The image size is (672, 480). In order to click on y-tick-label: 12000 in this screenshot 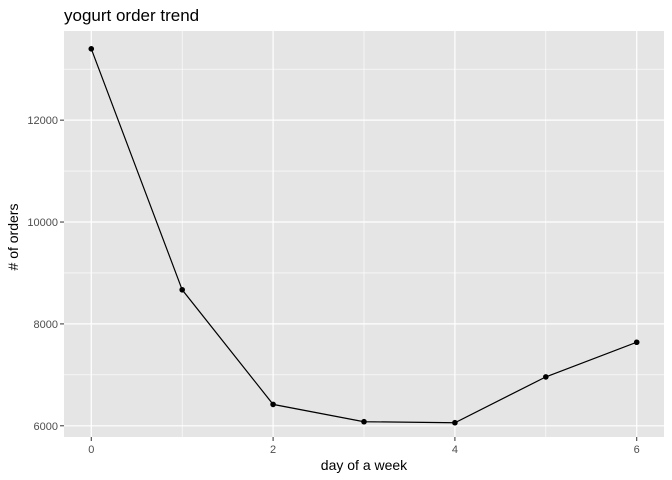, I will do `click(42, 121)`.